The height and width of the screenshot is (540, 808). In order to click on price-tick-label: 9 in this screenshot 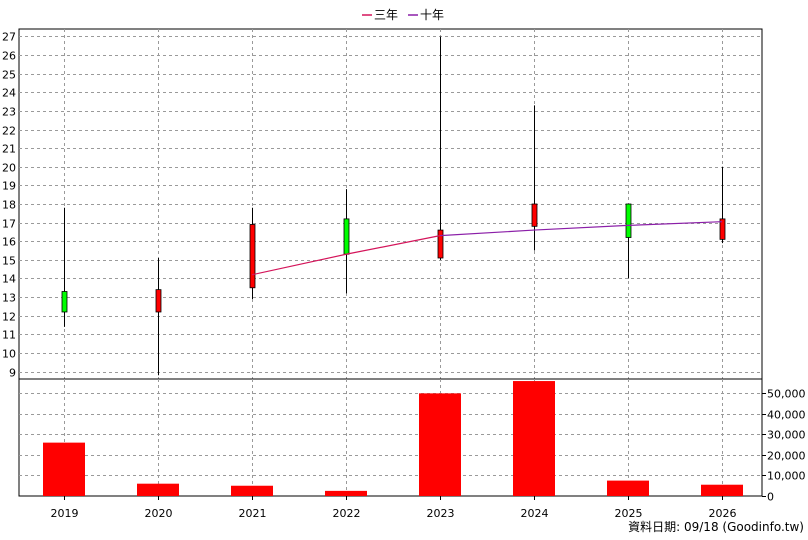, I will do `click(12, 373)`.